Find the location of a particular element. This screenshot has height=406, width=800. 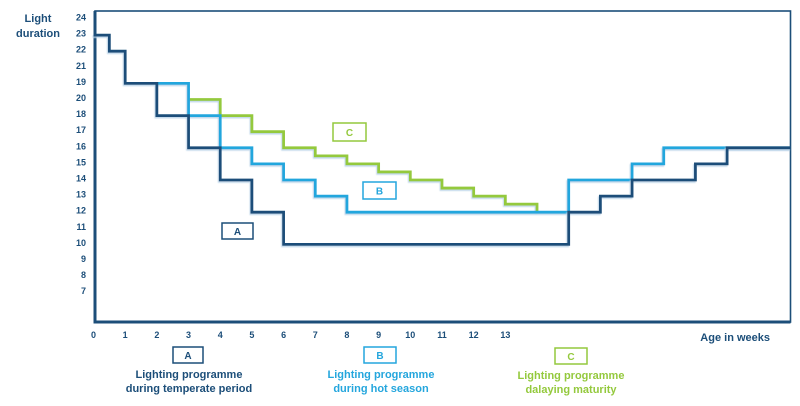

y-tick-20: 20 is located at coordinates (81, 98).